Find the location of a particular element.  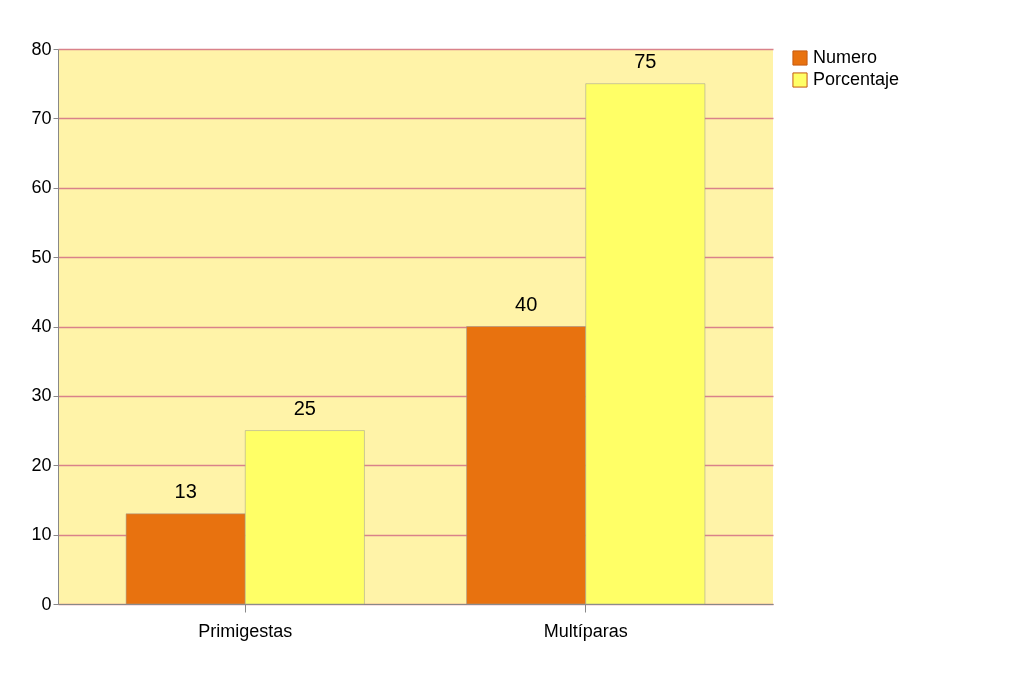

y-tick-label: 70 is located at coordinates (41, 117).